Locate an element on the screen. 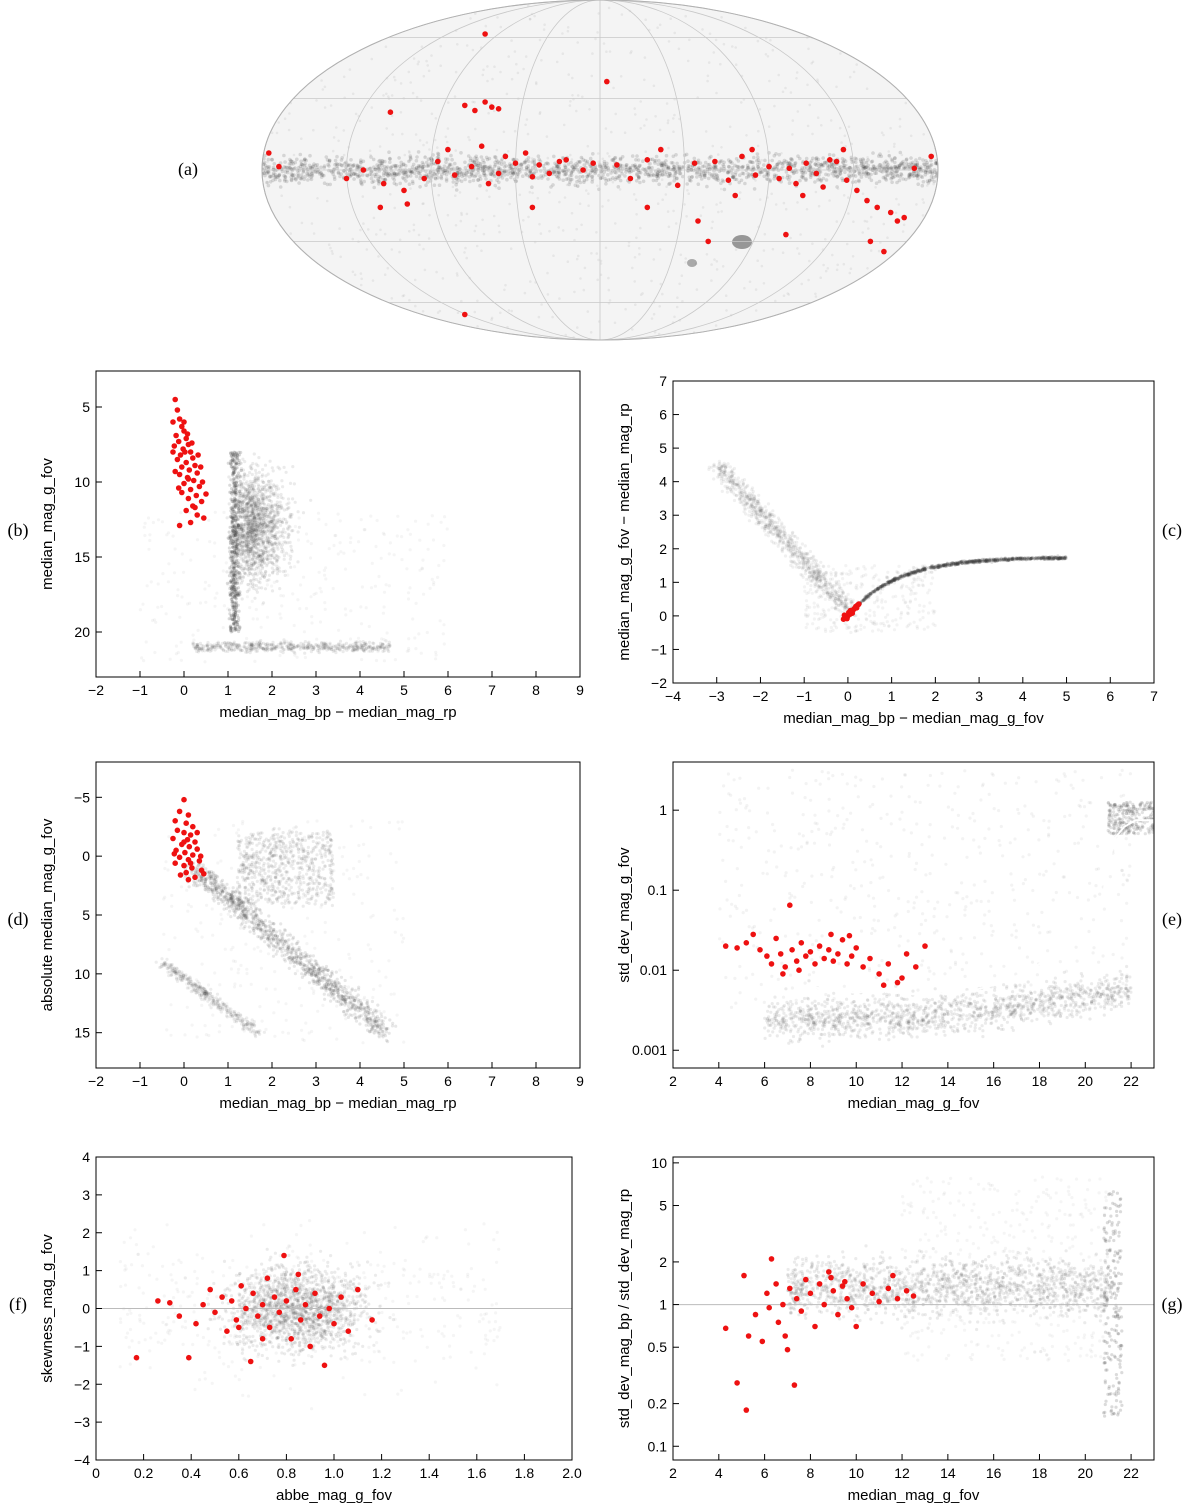 The height and width of the screenshot is (1507, 1200). data-point is located at coordinates (438, 161).